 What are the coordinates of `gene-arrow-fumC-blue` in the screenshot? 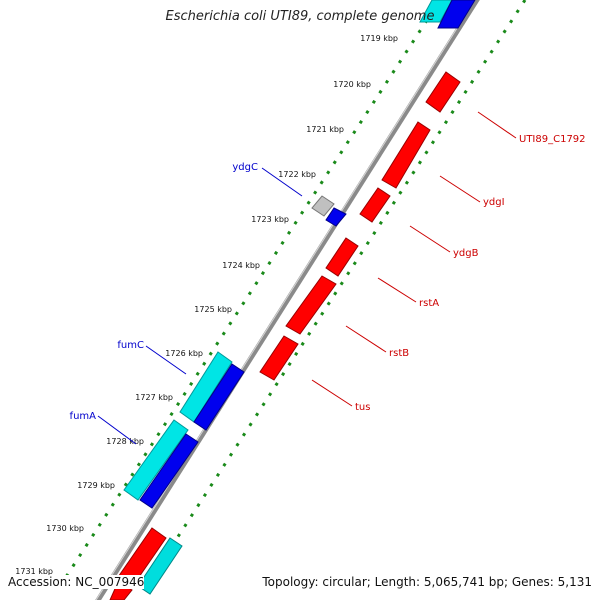 It's located at (219, 397).